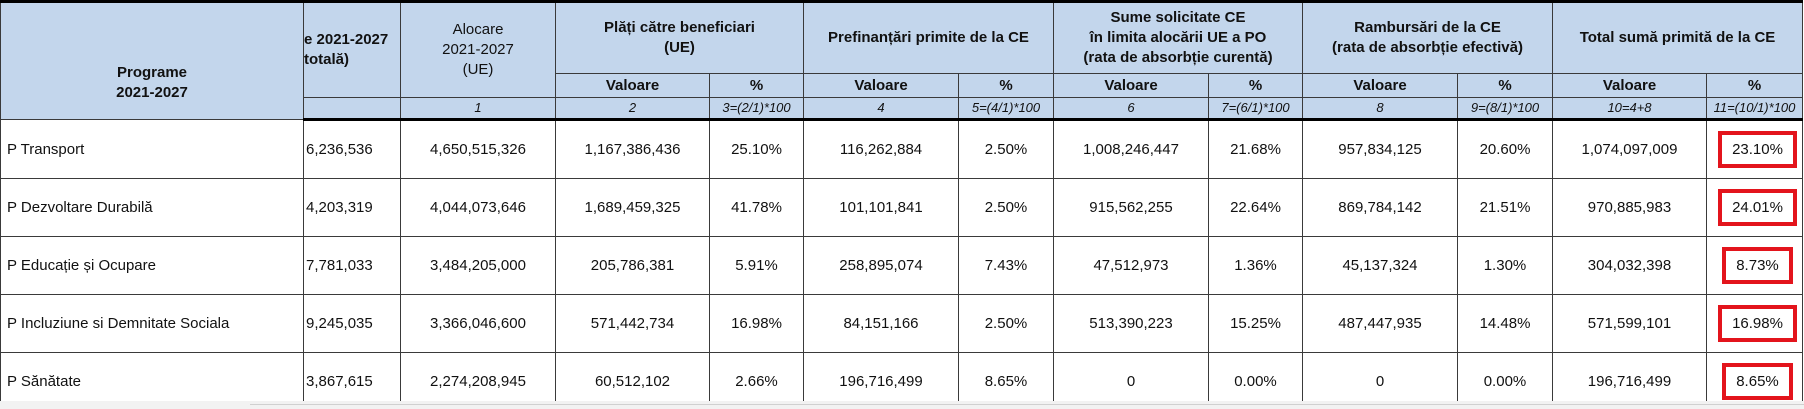  What do you see at coordinates (1255, 265) in the screenshot?
I see `cell-sume-pct: 1.36%` at bounding box center [1255, 265].